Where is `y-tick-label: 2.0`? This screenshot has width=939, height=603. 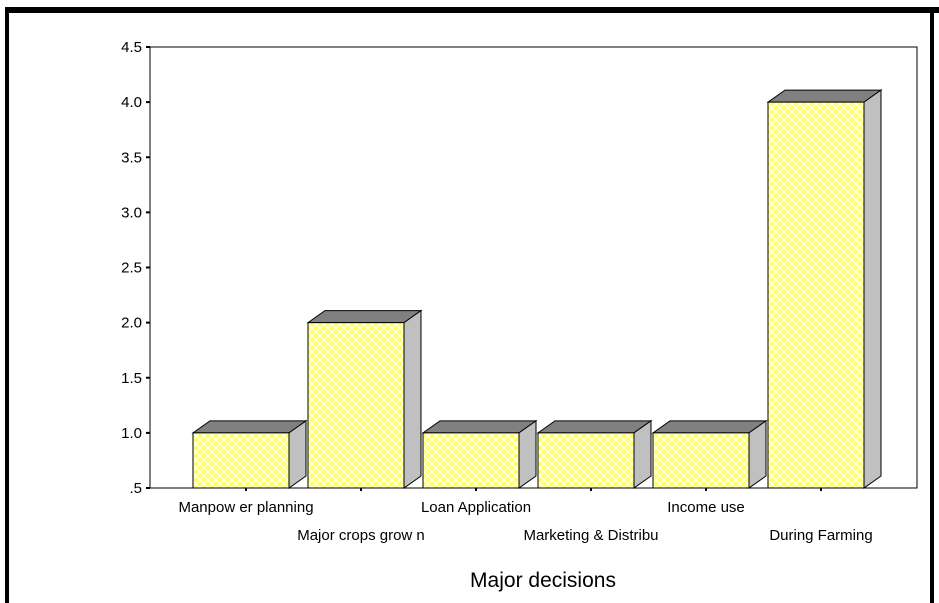 y-tick-label: 2.0 is located at coordinates (131, 323).